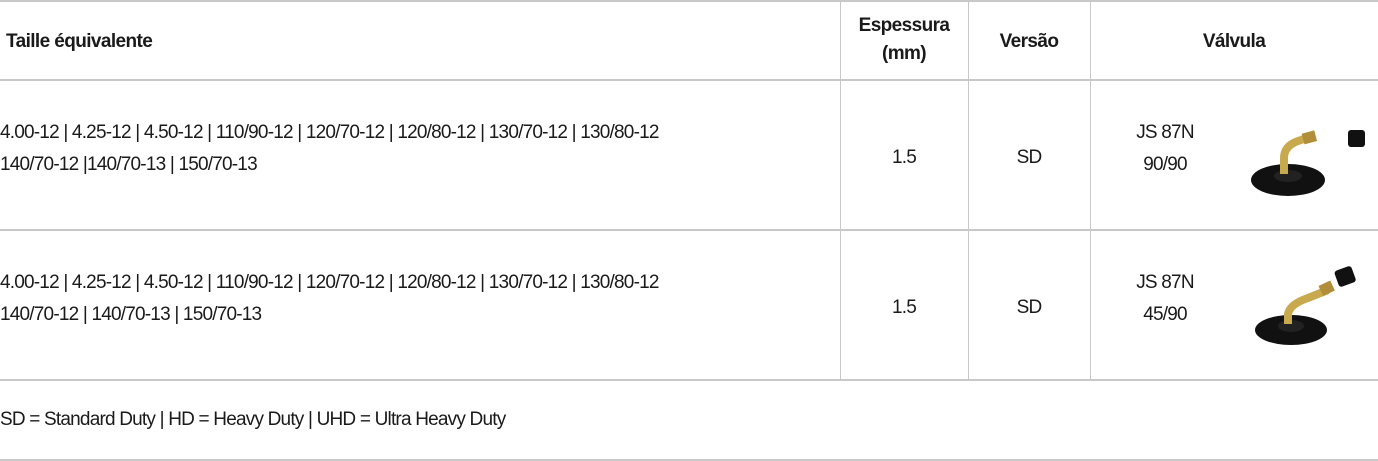 This screenshot has width=1378, height=461. What do you see at coordinates (1234, 41) in the screenshot?
I see `header-valve: Válvula` at bounding box center [1234, 41].